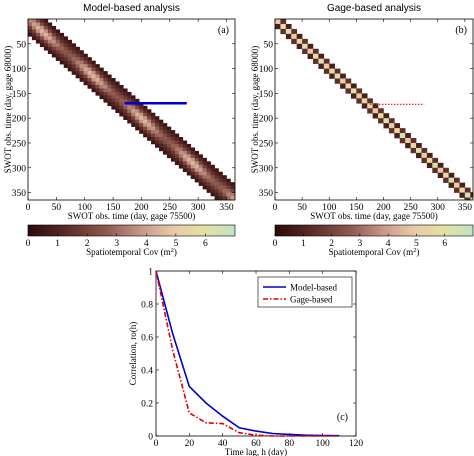 The height and width of the screenshot is (456, 474). Describe the element at coordinates (172, 250) in the screenshot. I see `colorbar-label-sup: 2` at that location.